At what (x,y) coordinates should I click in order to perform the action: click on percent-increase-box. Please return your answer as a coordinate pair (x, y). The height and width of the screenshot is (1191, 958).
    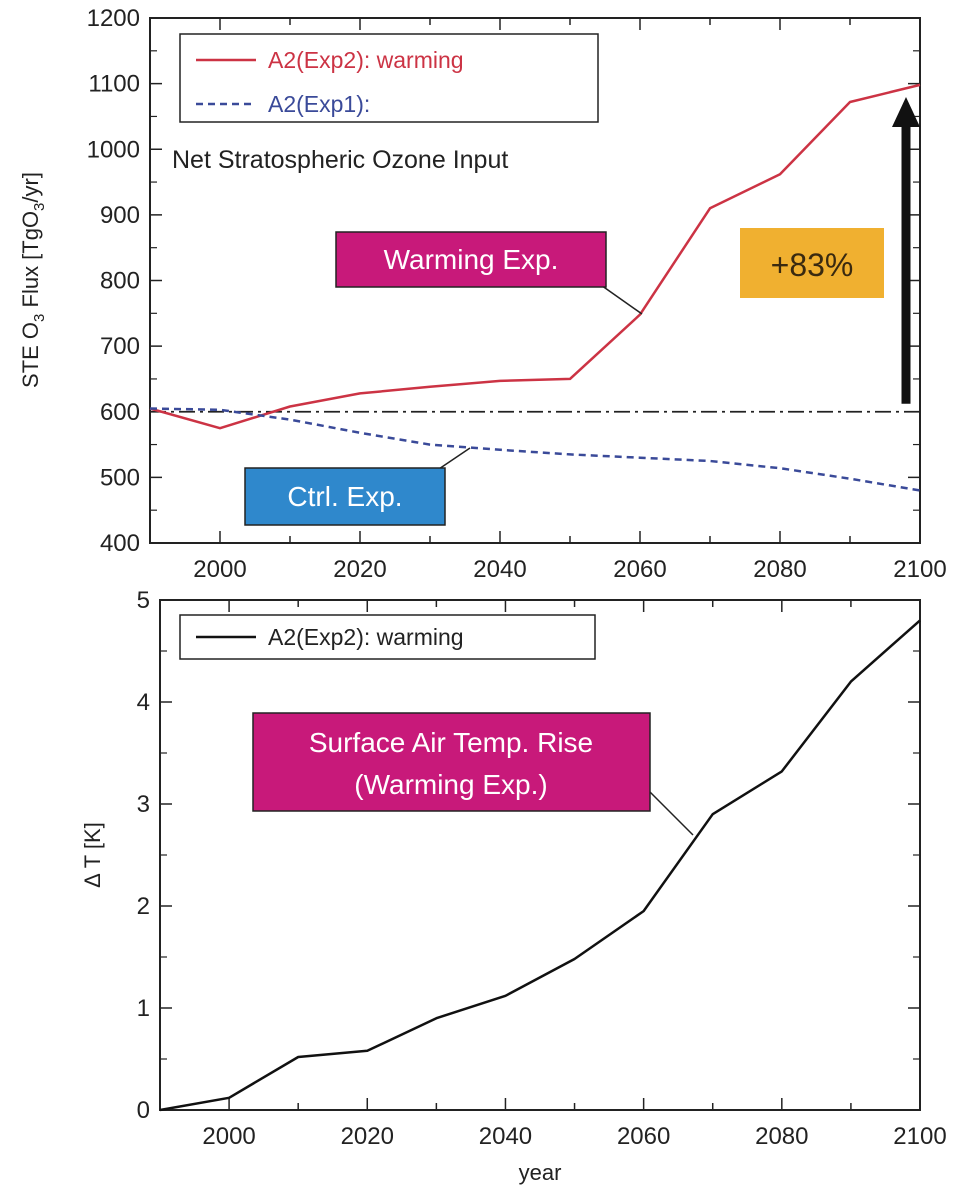
    Looking at the image, I should click on (812, 263).